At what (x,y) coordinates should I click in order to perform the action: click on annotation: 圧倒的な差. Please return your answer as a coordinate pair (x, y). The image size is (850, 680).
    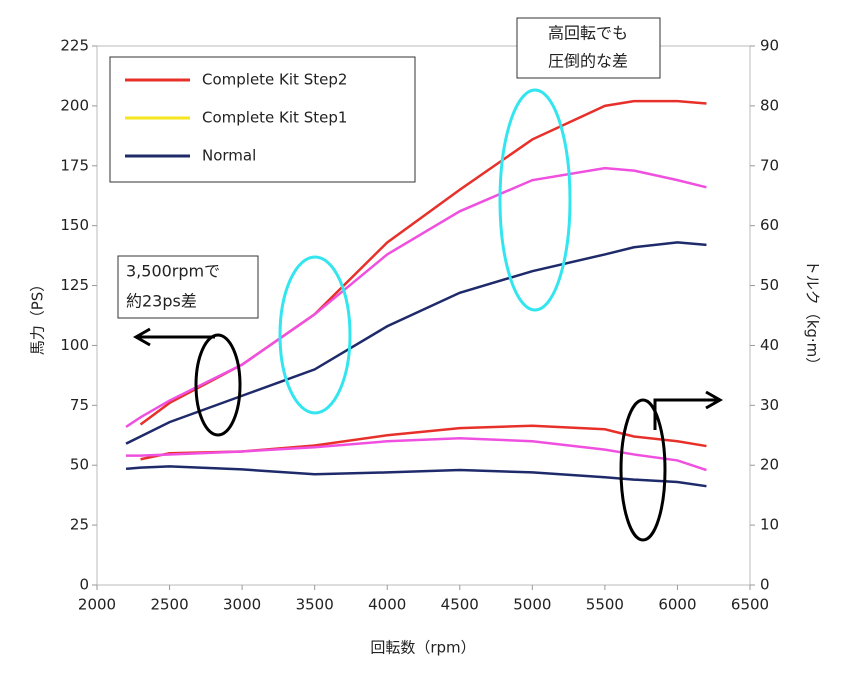
    Looking at the image, I should click on (588, 61).